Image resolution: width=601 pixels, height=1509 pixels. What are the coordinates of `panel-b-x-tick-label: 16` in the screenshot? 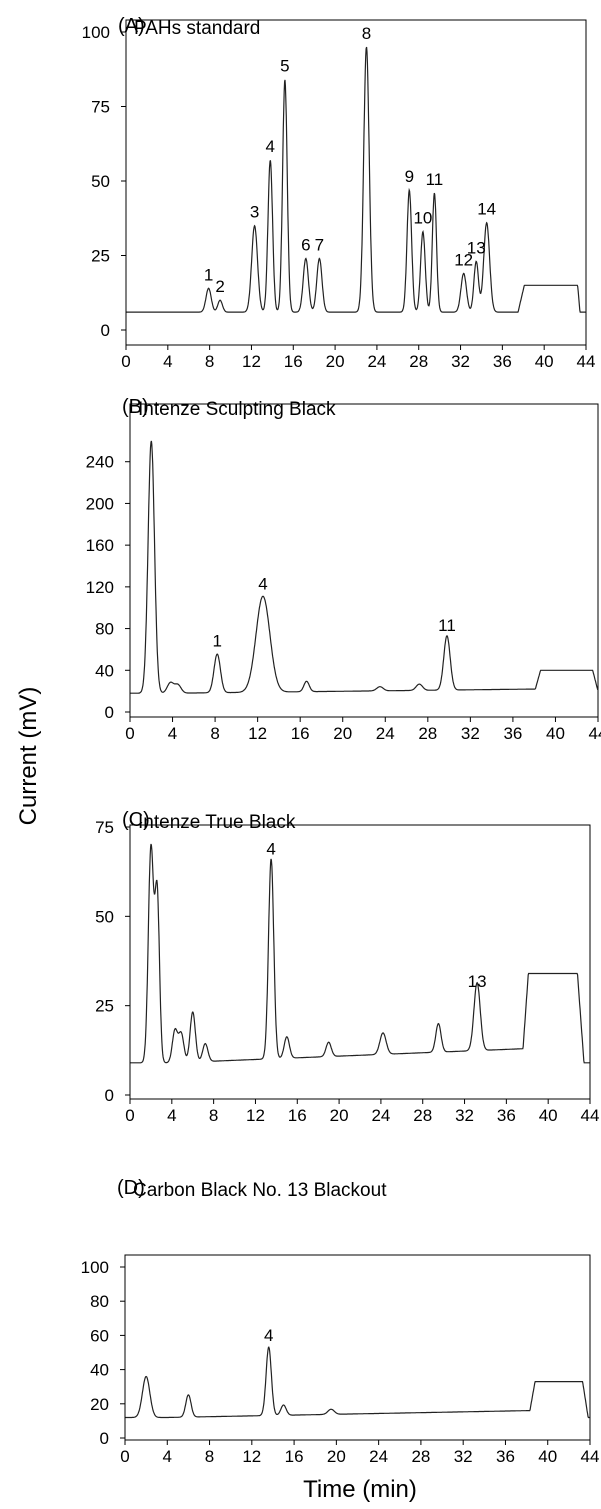 It's located at (300, 733).